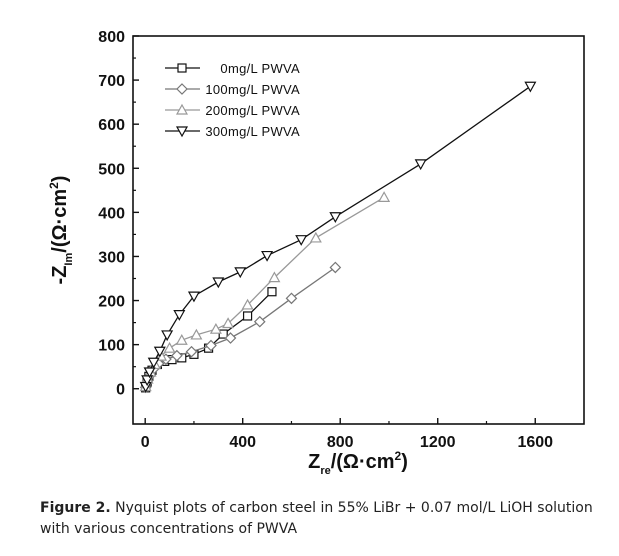  What do you see at coordinates (438, 442) in the screenshot?
I see `x-tick-label: 1200` at bounding box center [438, 442].